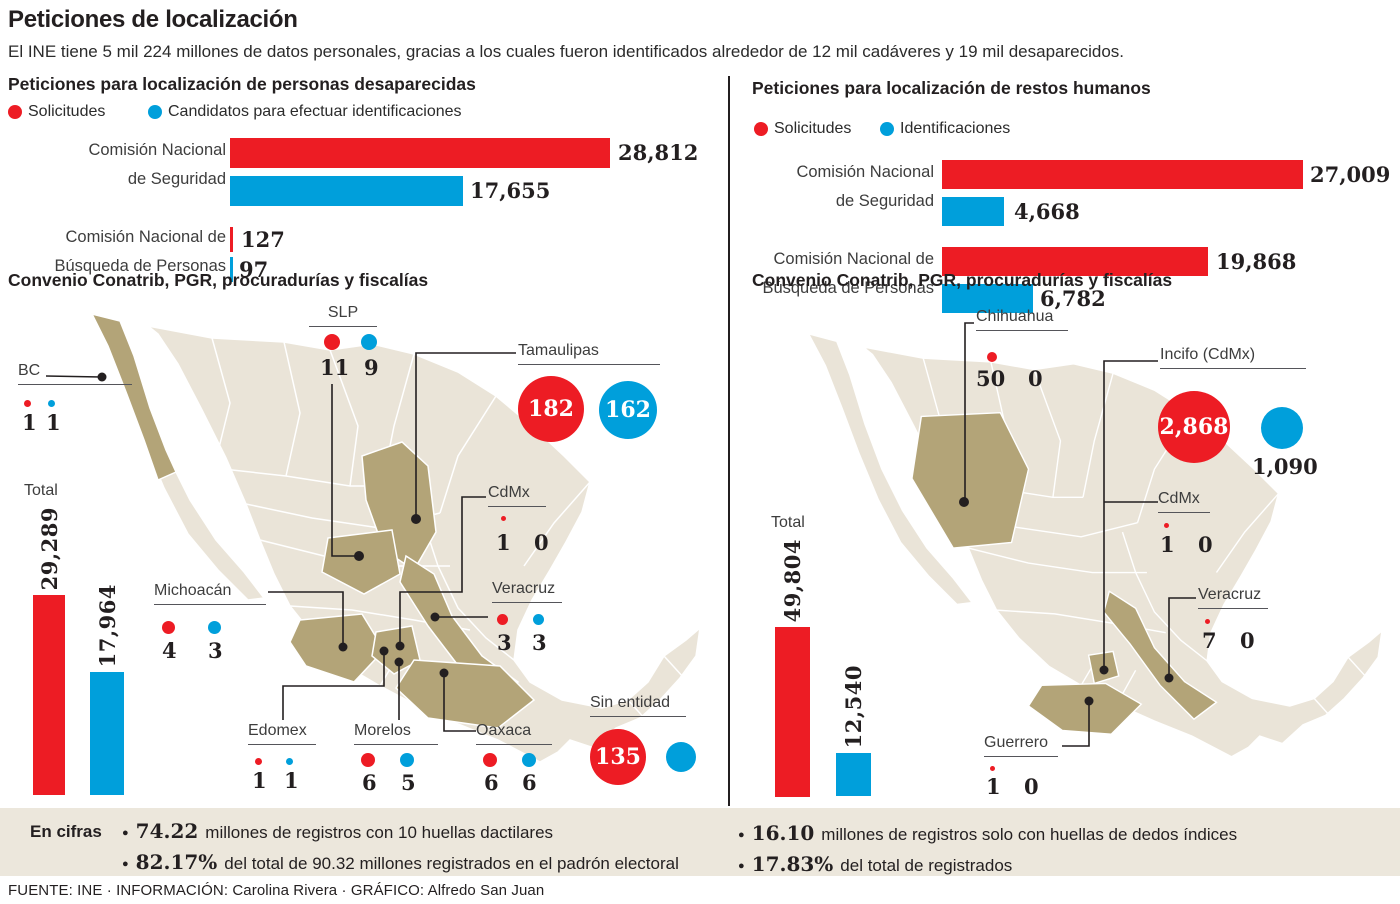 The height and width of the screenshot is (904, 1400). What do you see at coordinates (346, 191) in the screenshot?
I see `left-bar-row1-candidatos` at bounding box center [346, 191].